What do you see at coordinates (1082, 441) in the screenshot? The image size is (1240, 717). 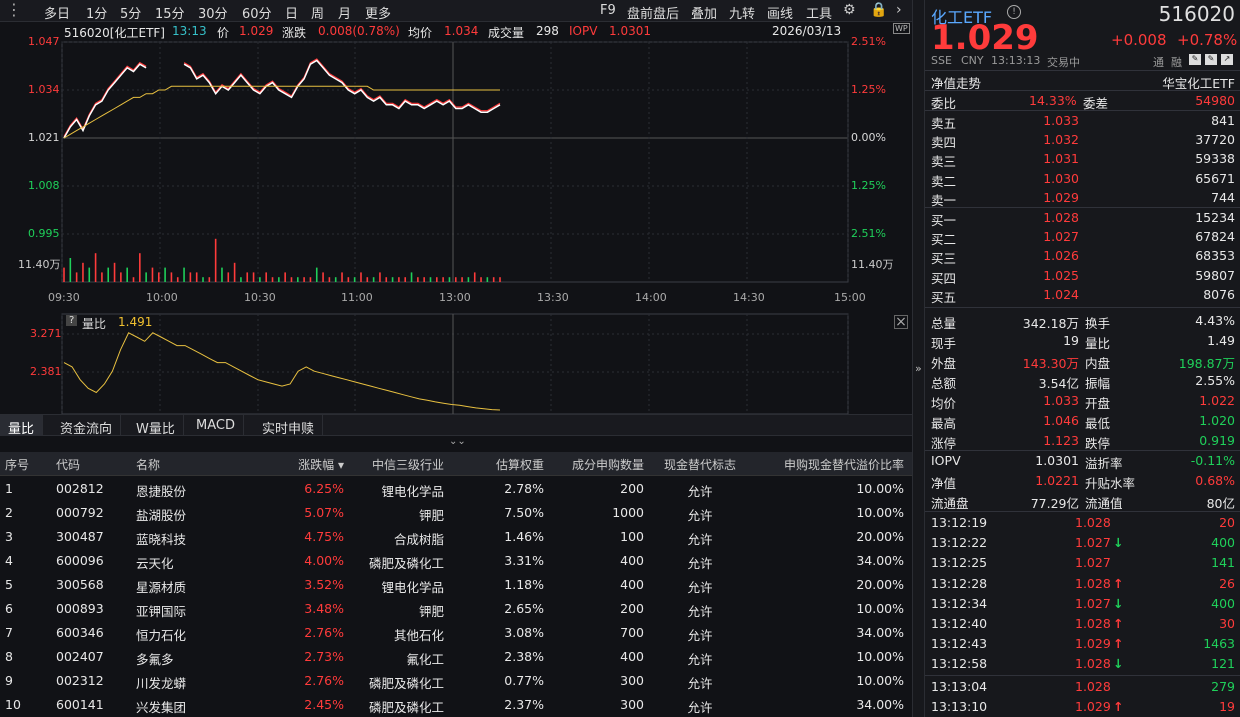 I see `stat-row: 涨停 1.123 跌停 0.919` at bounding box center [1082, 441].